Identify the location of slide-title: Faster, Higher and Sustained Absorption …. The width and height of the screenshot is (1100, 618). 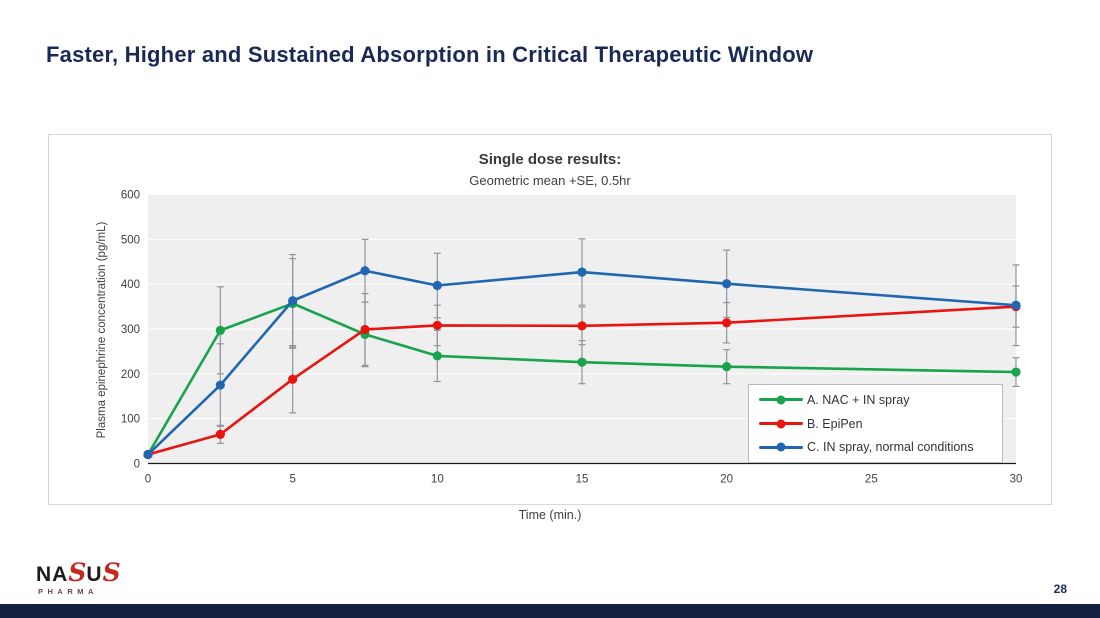
(430, 54).